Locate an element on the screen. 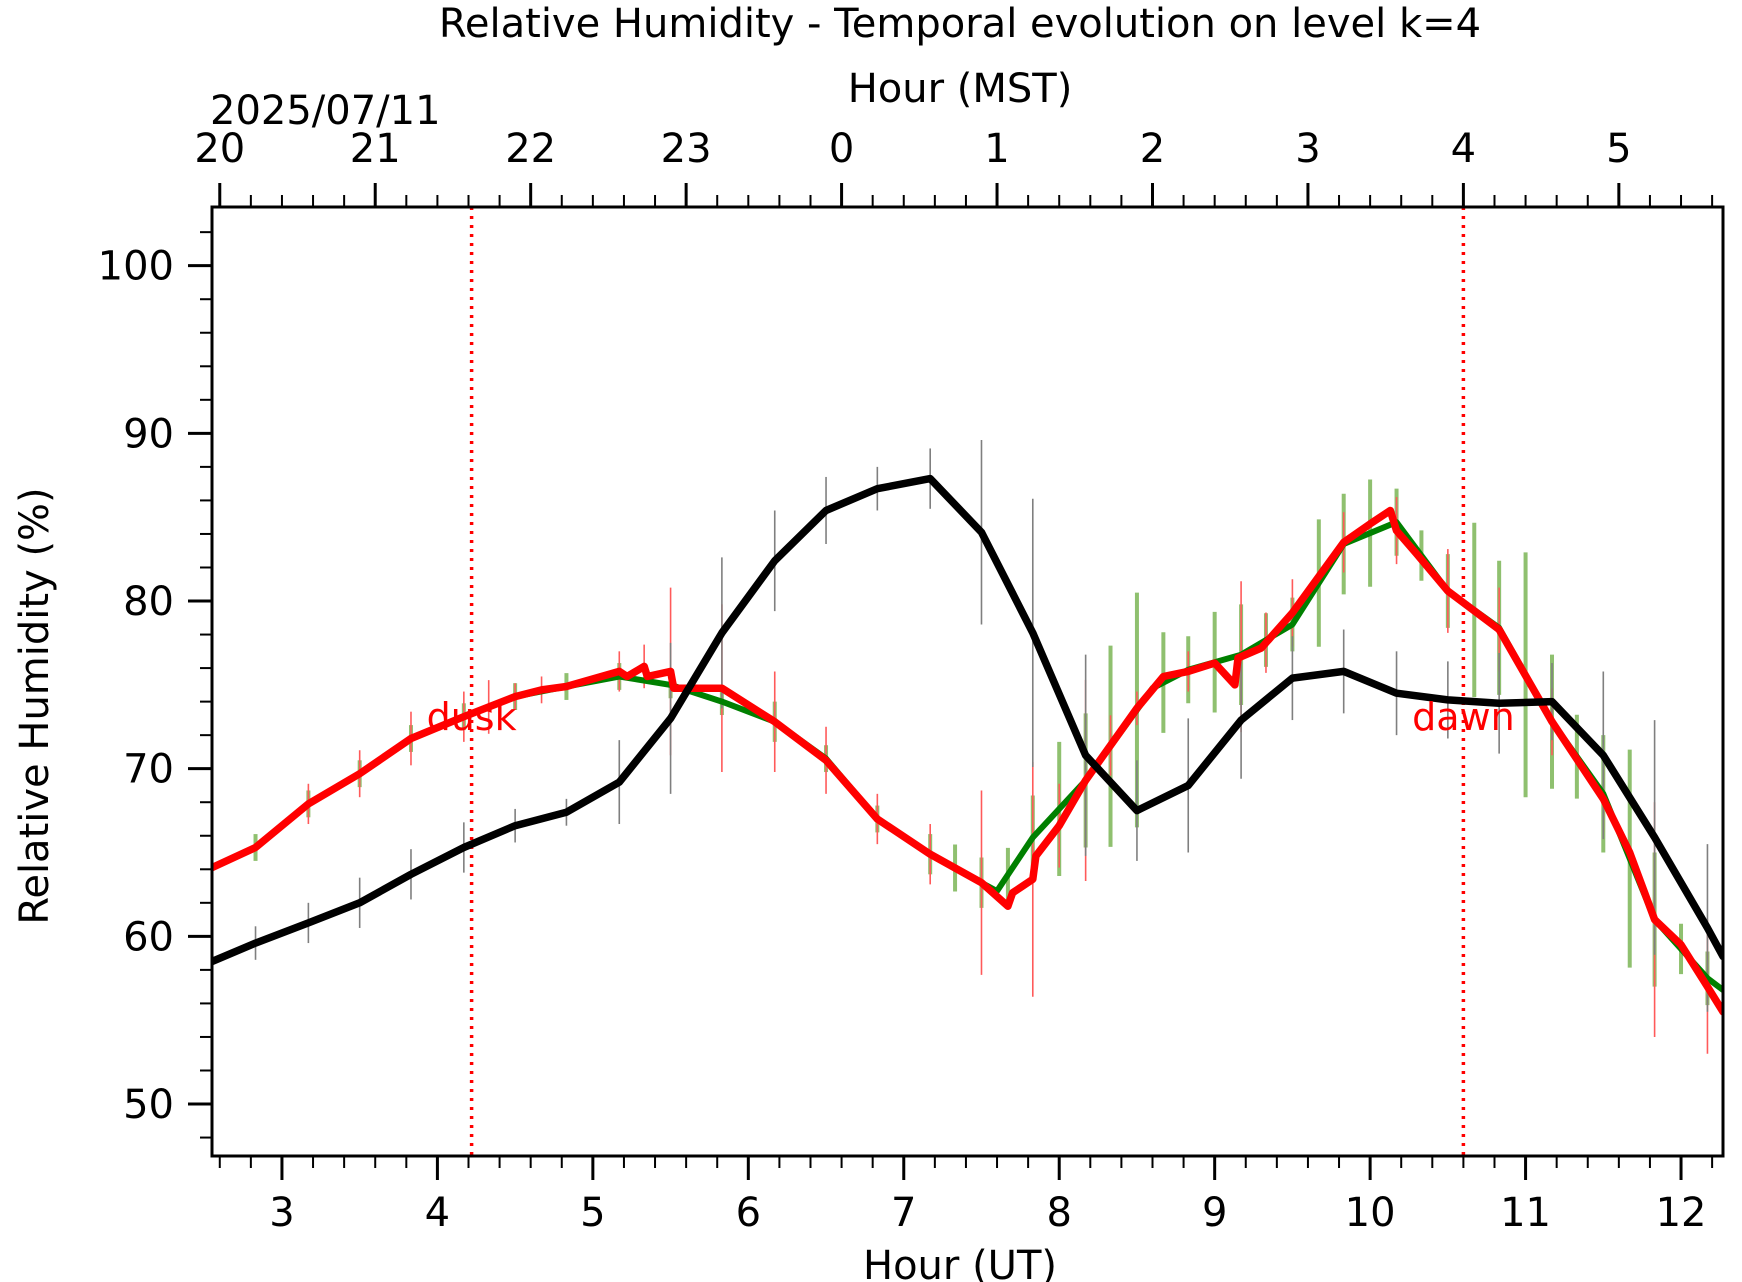 The height and width of the screenshot is (1282, 1742). top-tick-label: 22 is located at coordinates (530, 149).